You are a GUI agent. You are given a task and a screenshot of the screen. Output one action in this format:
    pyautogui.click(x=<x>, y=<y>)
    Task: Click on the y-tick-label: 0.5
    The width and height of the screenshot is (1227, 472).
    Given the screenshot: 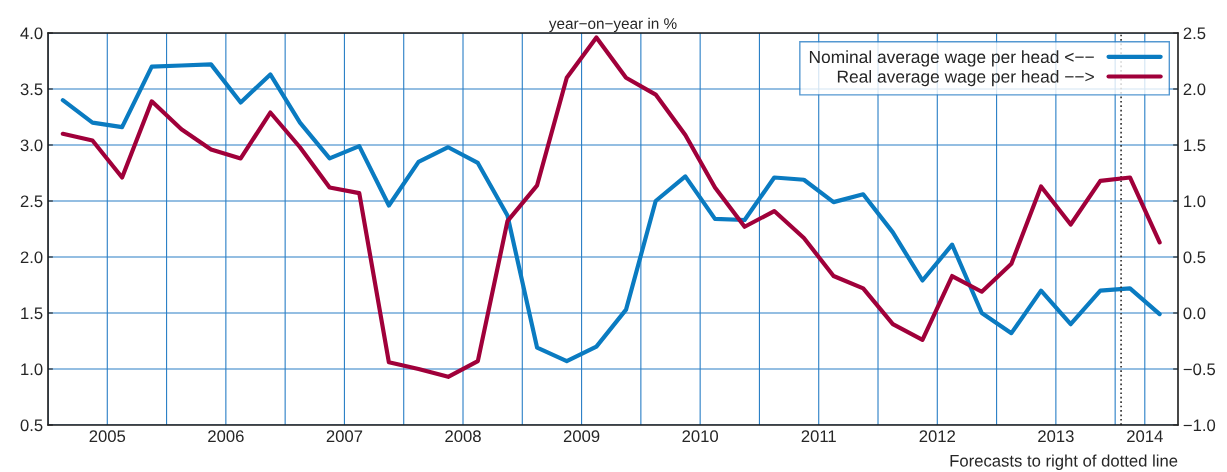 What is the action you would take?
    pyautogui.click(x=31, y=425)
    